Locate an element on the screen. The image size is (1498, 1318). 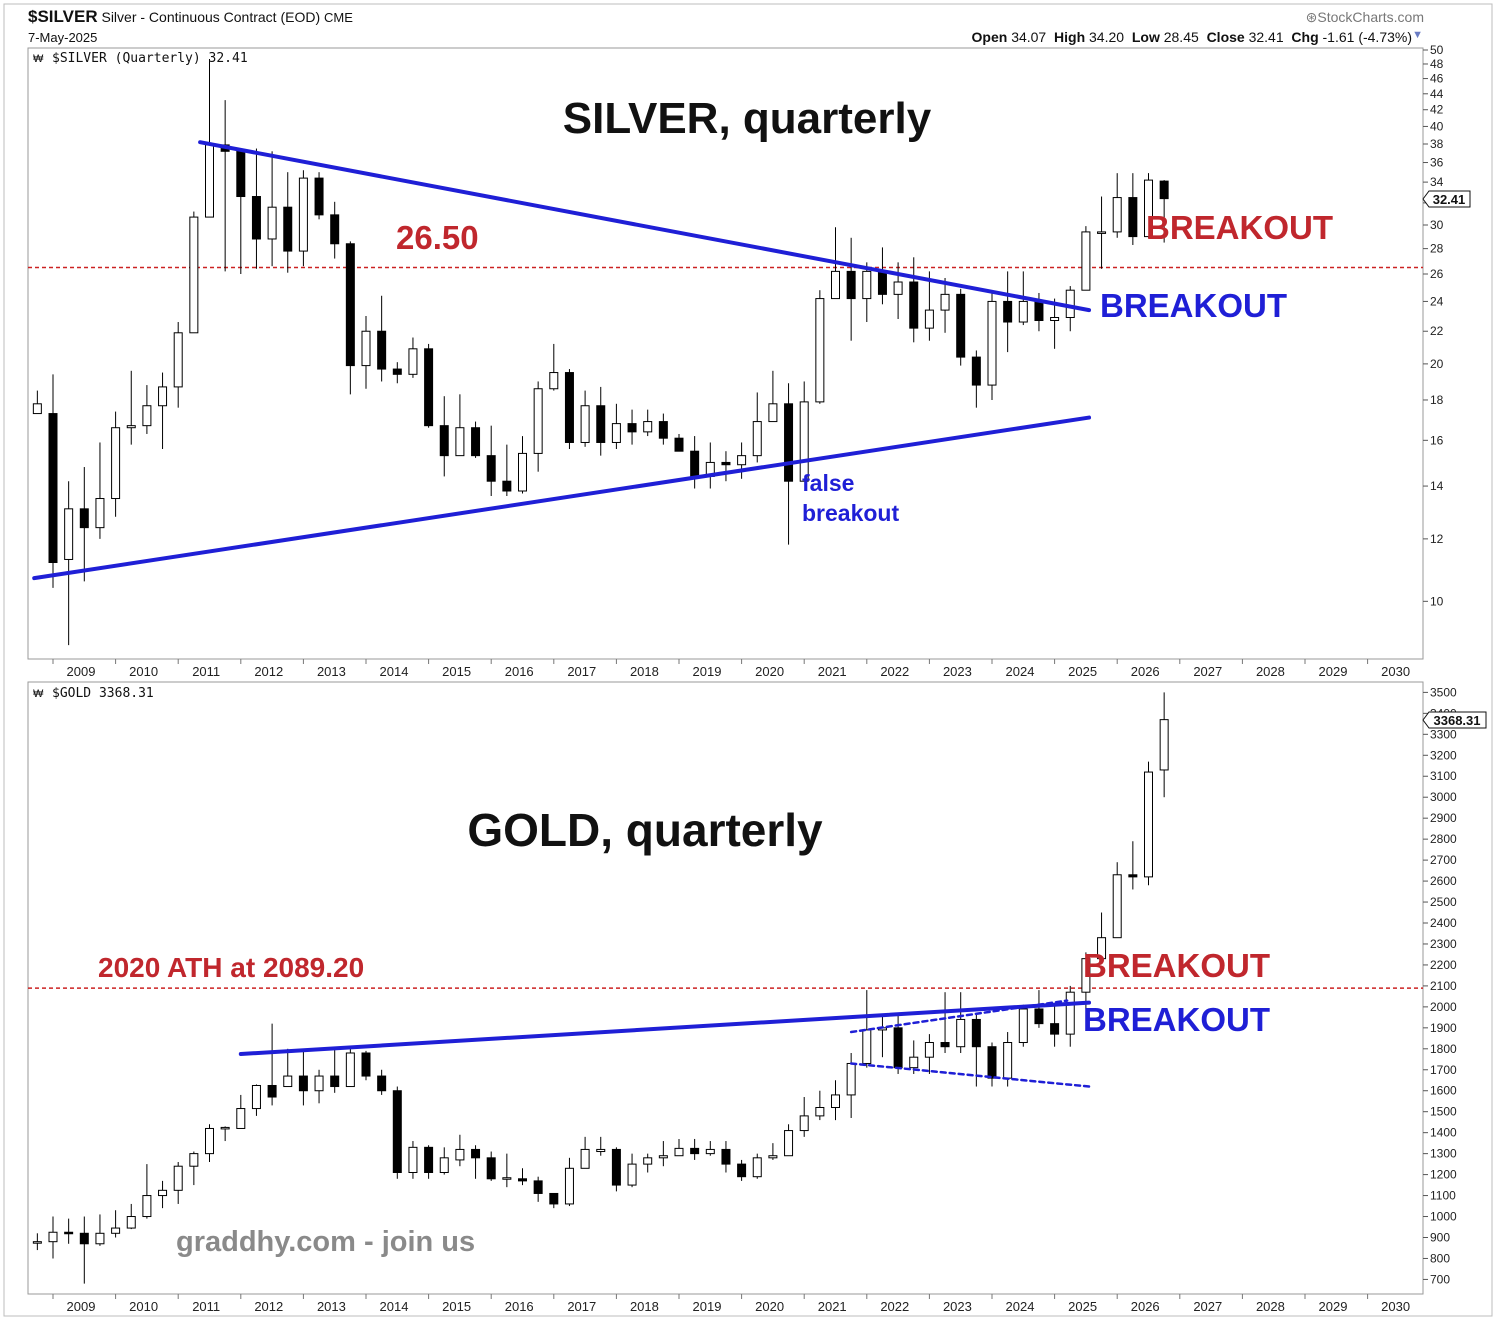
date-label: 7-May-2025 is located at coordinates (63, 37).